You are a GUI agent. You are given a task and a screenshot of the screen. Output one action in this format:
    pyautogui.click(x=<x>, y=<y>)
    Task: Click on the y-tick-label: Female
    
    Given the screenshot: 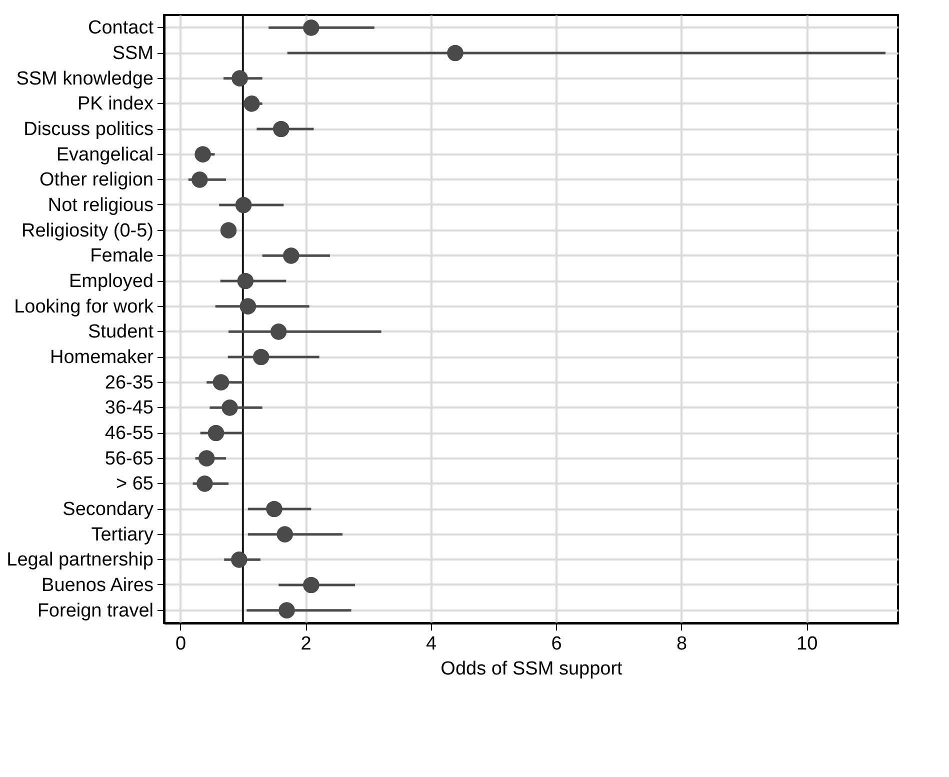 What is the action you would take?
    pyautogui.click(x=122, y=256)
    